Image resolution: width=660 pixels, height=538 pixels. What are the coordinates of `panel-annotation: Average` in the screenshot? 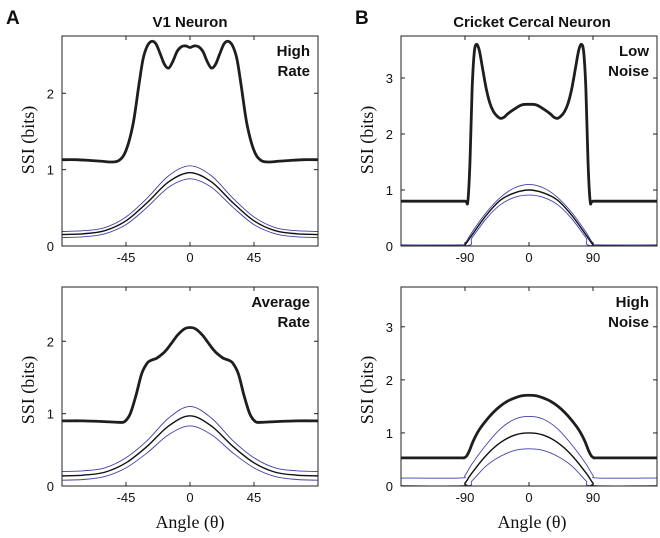 It's located at (280, 302).